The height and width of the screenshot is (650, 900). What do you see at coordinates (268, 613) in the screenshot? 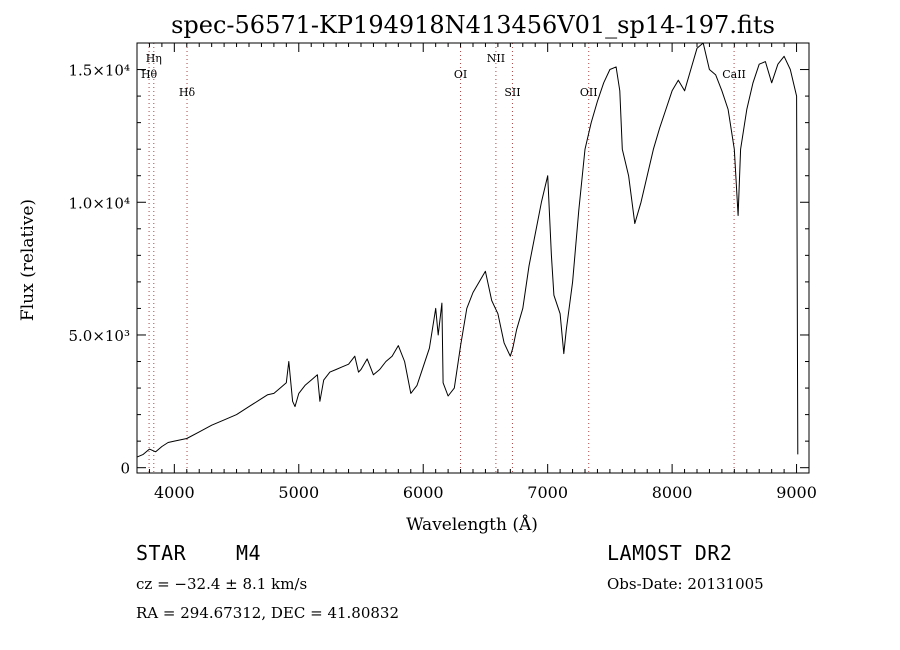
I see `coordinates: RA = 294.67312, DEC = 41.80832` at bounding box center [268, 613].